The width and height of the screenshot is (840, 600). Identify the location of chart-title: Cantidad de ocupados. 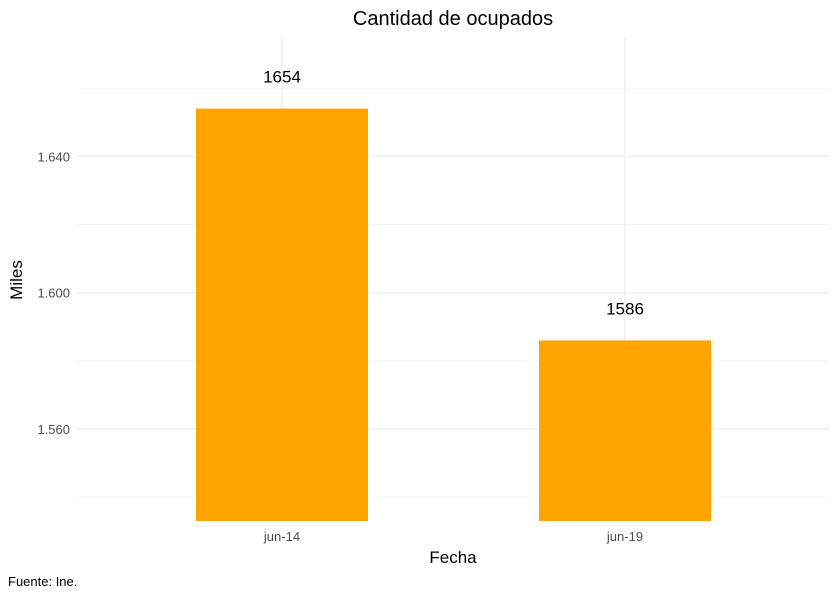
(453, 19).